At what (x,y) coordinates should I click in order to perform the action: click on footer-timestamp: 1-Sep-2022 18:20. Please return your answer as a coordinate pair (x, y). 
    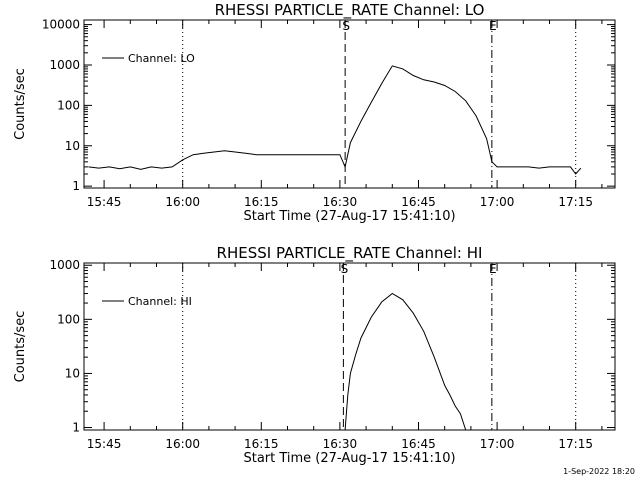
    Looking at the image, I should click on (599, 471).